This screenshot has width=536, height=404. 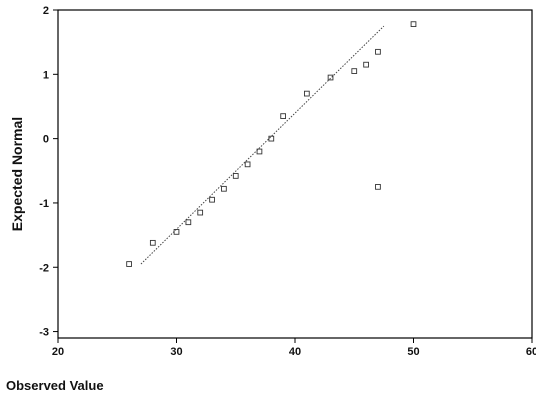 What do you see at coordinates (48, 172) in the screenshot?
I see `y-axis: -3 -2 -1 0 1 2` at bounding box center [48, 172].